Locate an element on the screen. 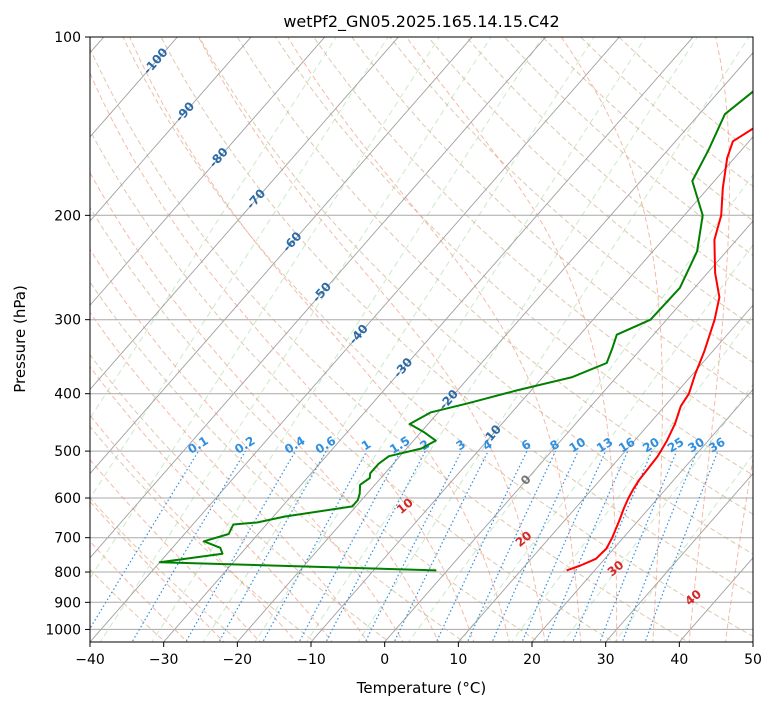  x-tick-label: 0 is located at coordinates (384, 660).